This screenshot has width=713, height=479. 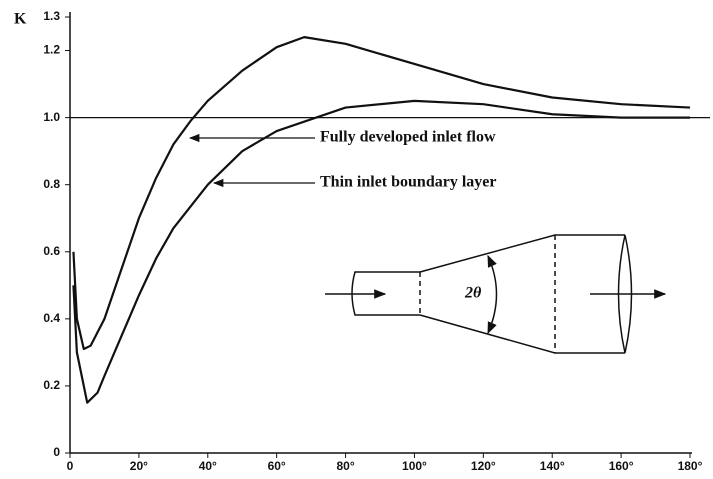 What do you see at coordinates (690, 466) in the screenshot?
I see `x-tick-label: 180°` at bounding box center [690, 466].